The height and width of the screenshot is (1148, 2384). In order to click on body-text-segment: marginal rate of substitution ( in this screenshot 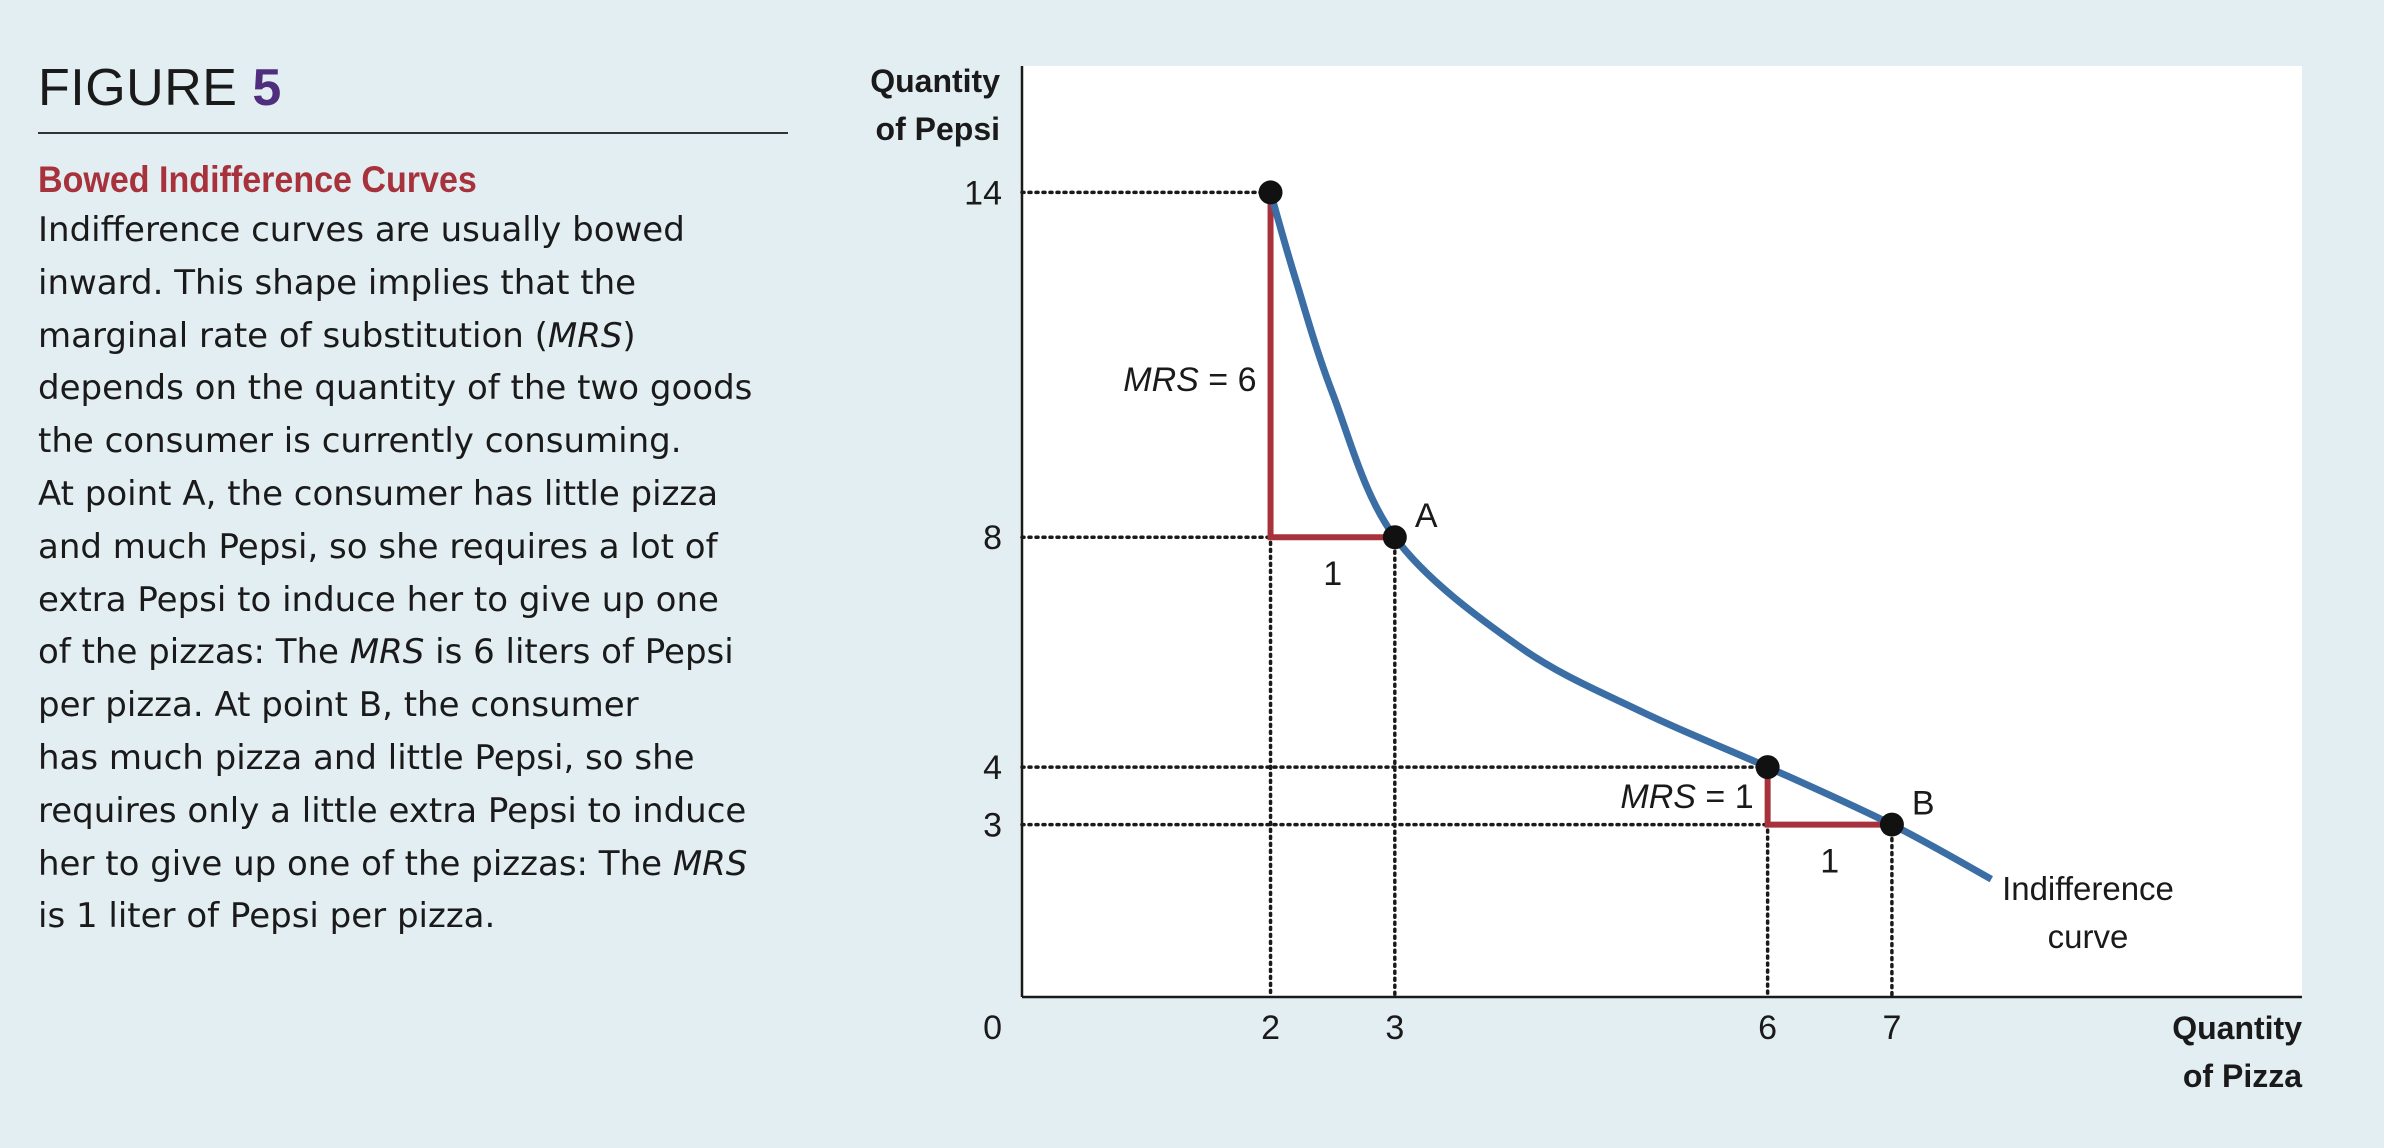, I will do `click(293, 335)`.